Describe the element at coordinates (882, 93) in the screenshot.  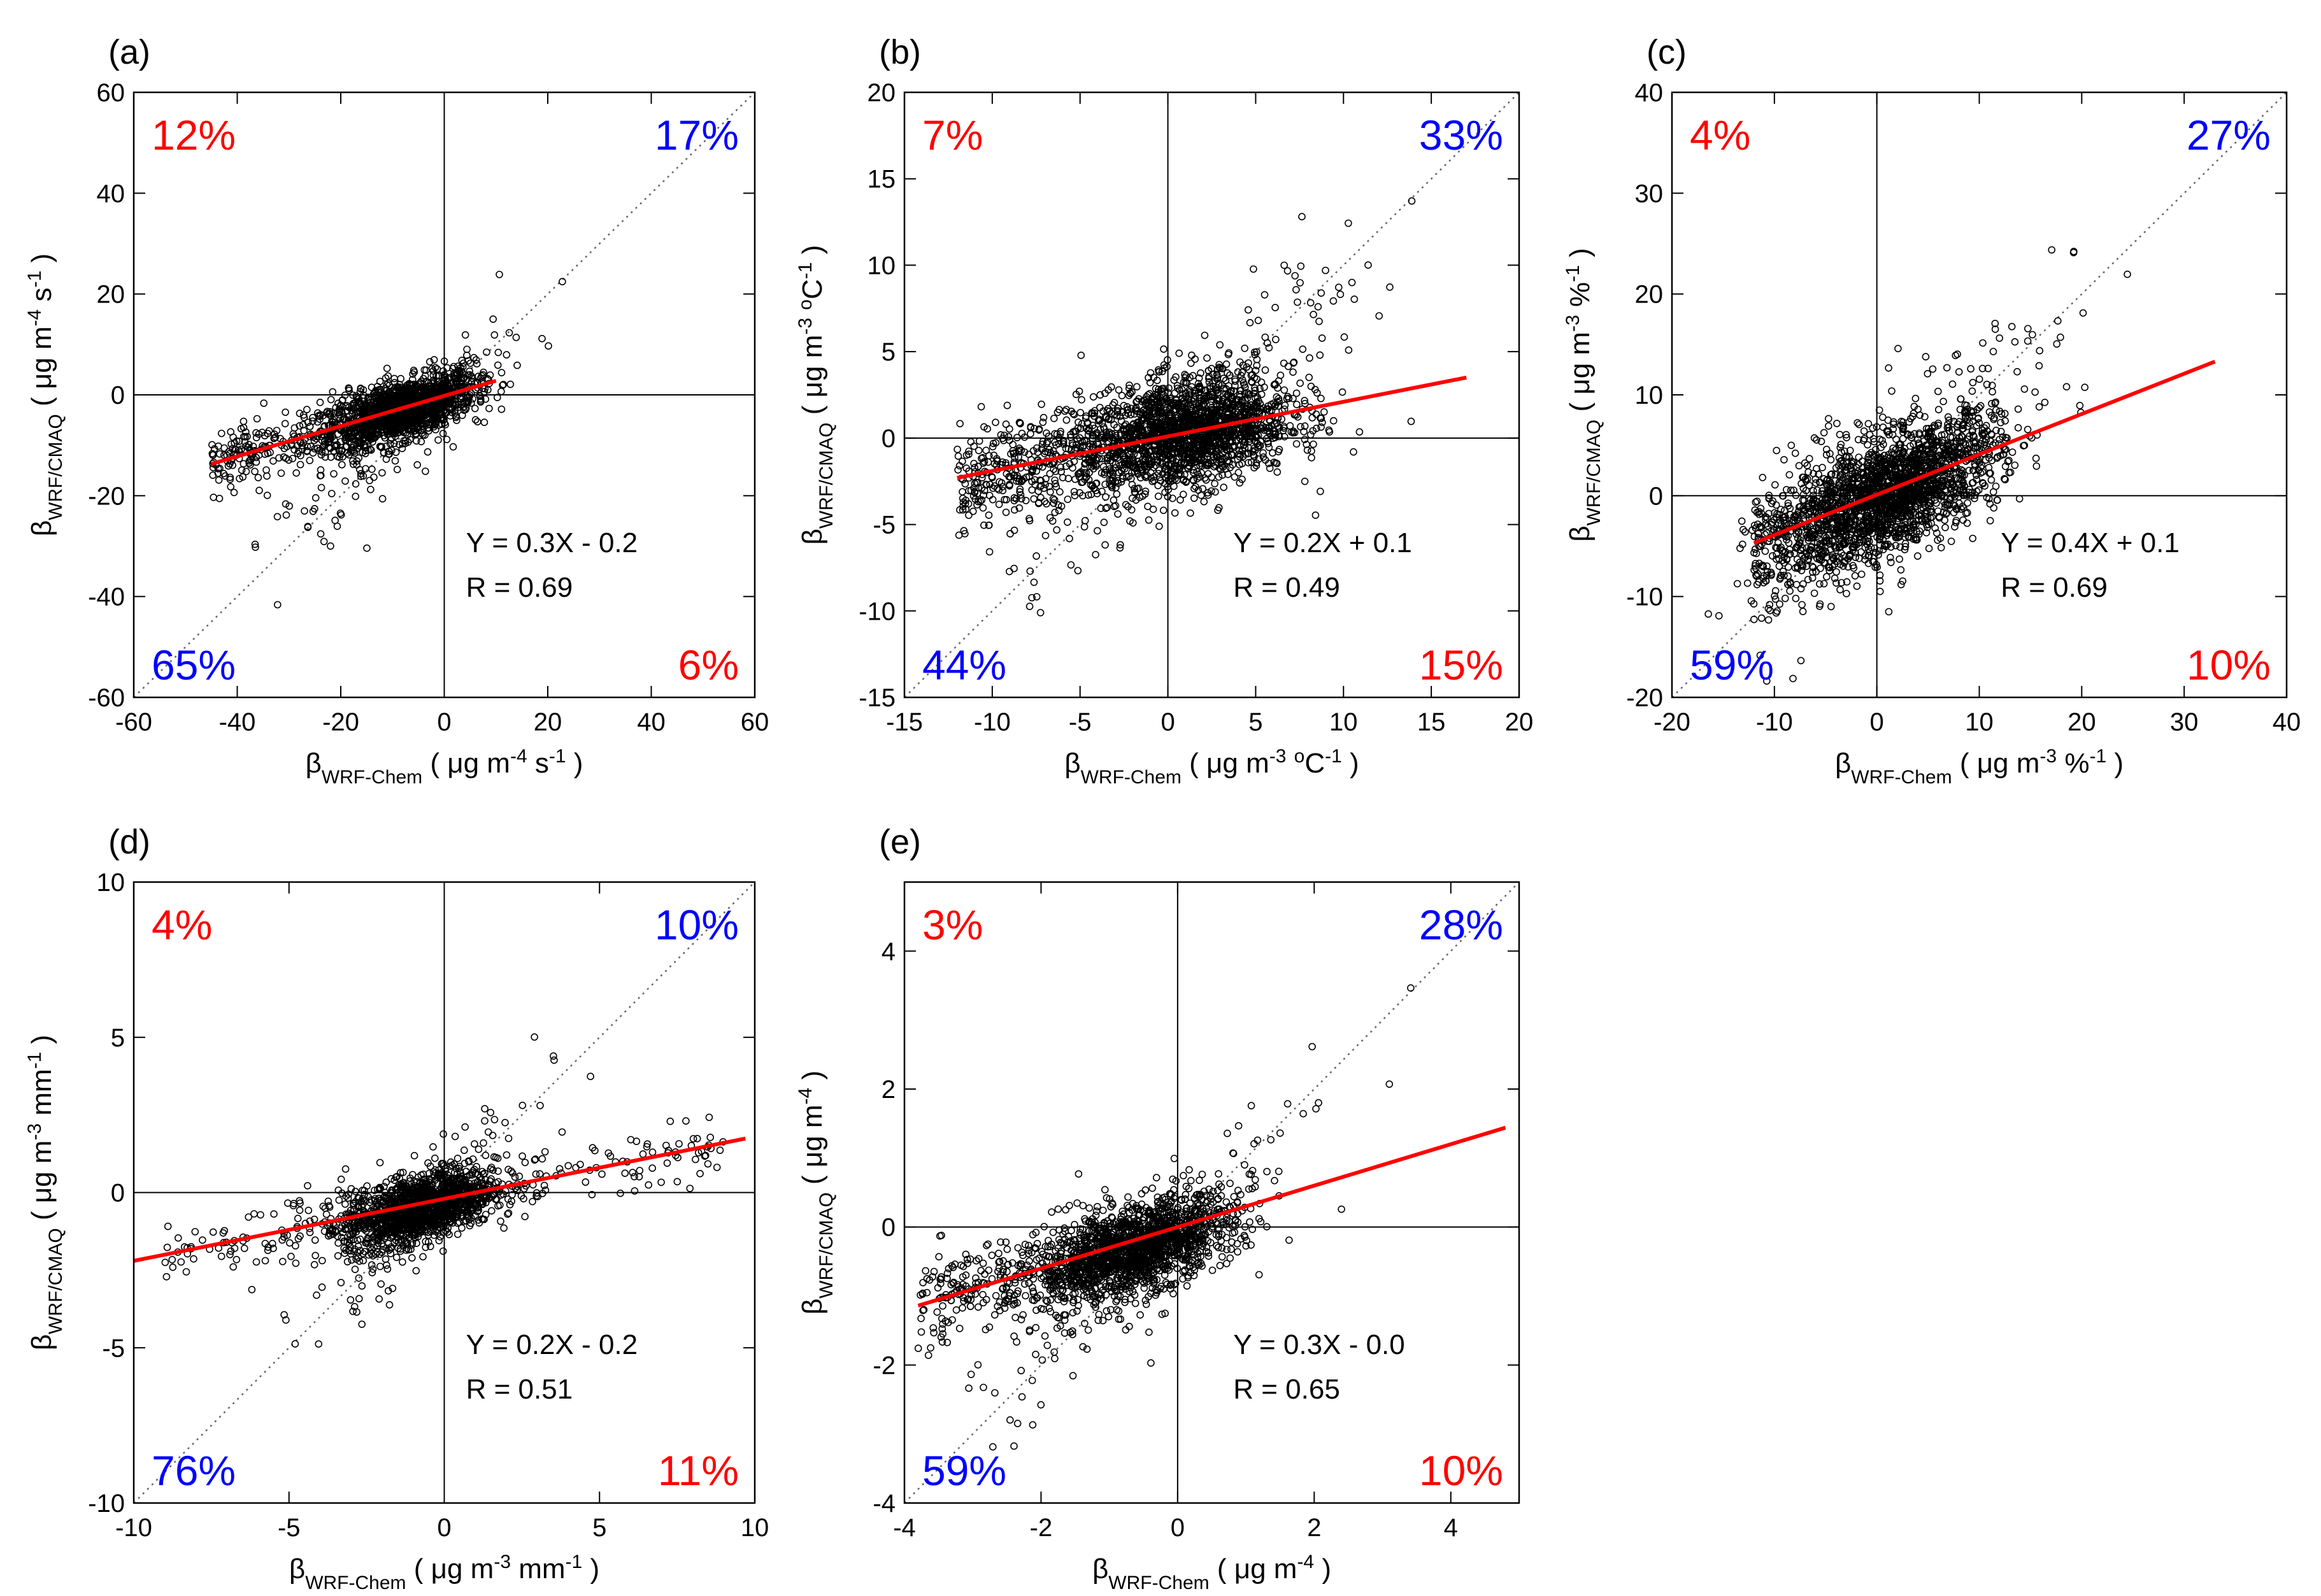
I see `y-tick-label: 20` at that location.